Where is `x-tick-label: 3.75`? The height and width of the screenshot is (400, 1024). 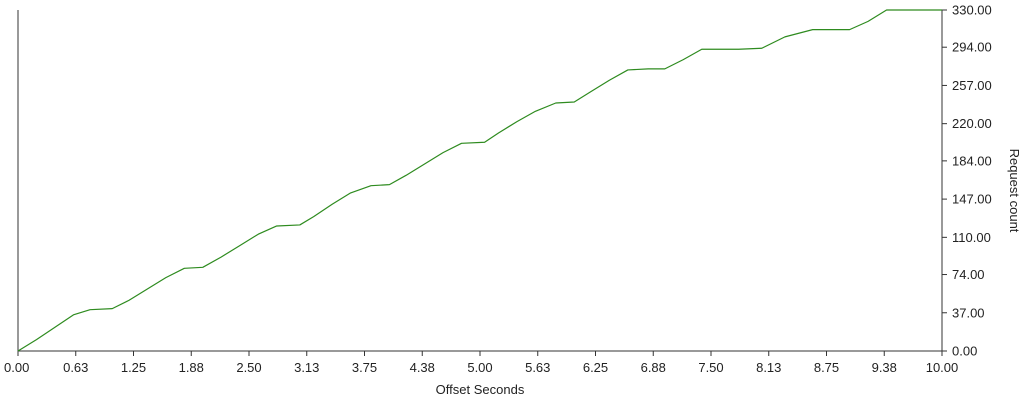
x-tick-label: 3.75 is located at coordinates (364, 367).